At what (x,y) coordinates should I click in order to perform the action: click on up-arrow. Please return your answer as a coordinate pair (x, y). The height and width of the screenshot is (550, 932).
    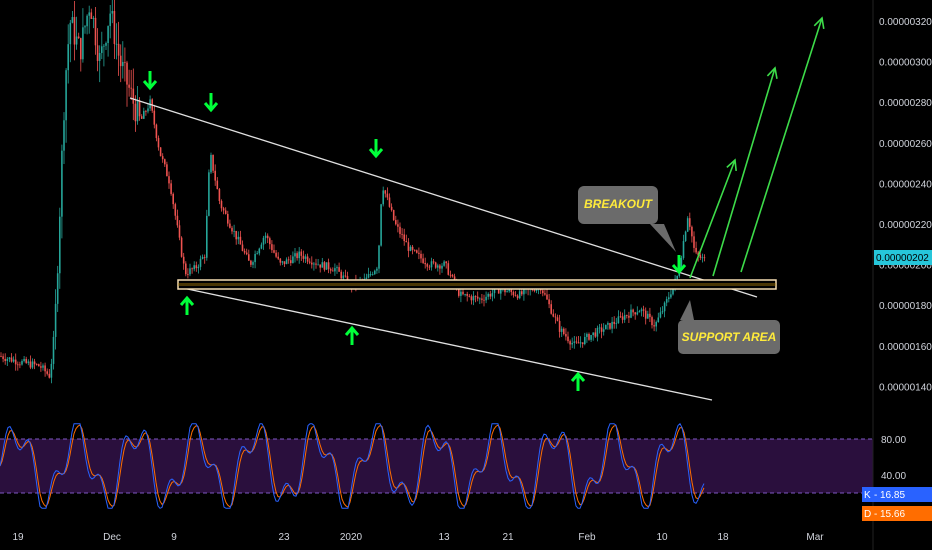
    Looking at the image, I should click on (187, 305).